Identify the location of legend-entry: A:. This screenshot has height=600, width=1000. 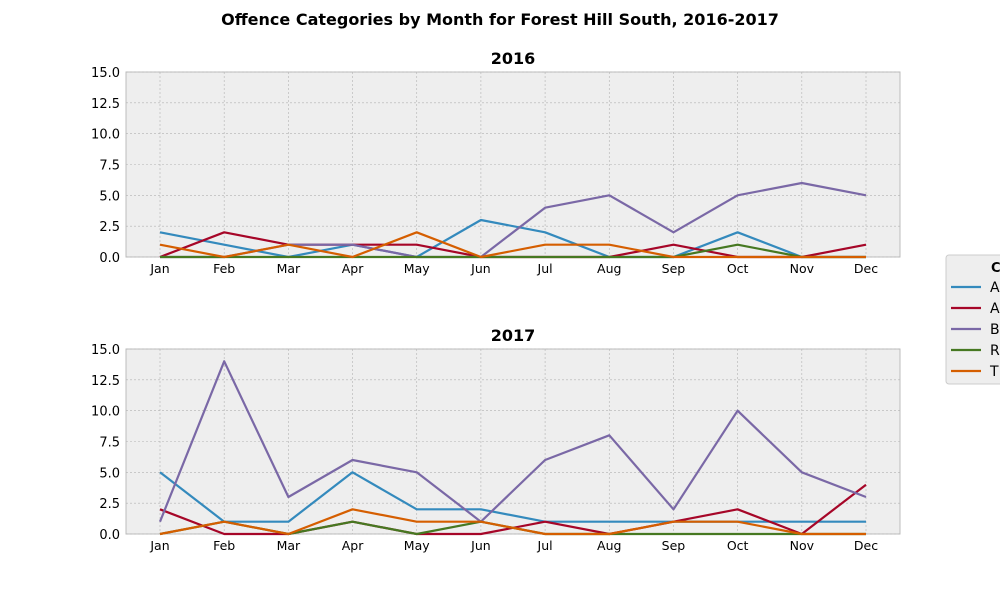
(995, 288).